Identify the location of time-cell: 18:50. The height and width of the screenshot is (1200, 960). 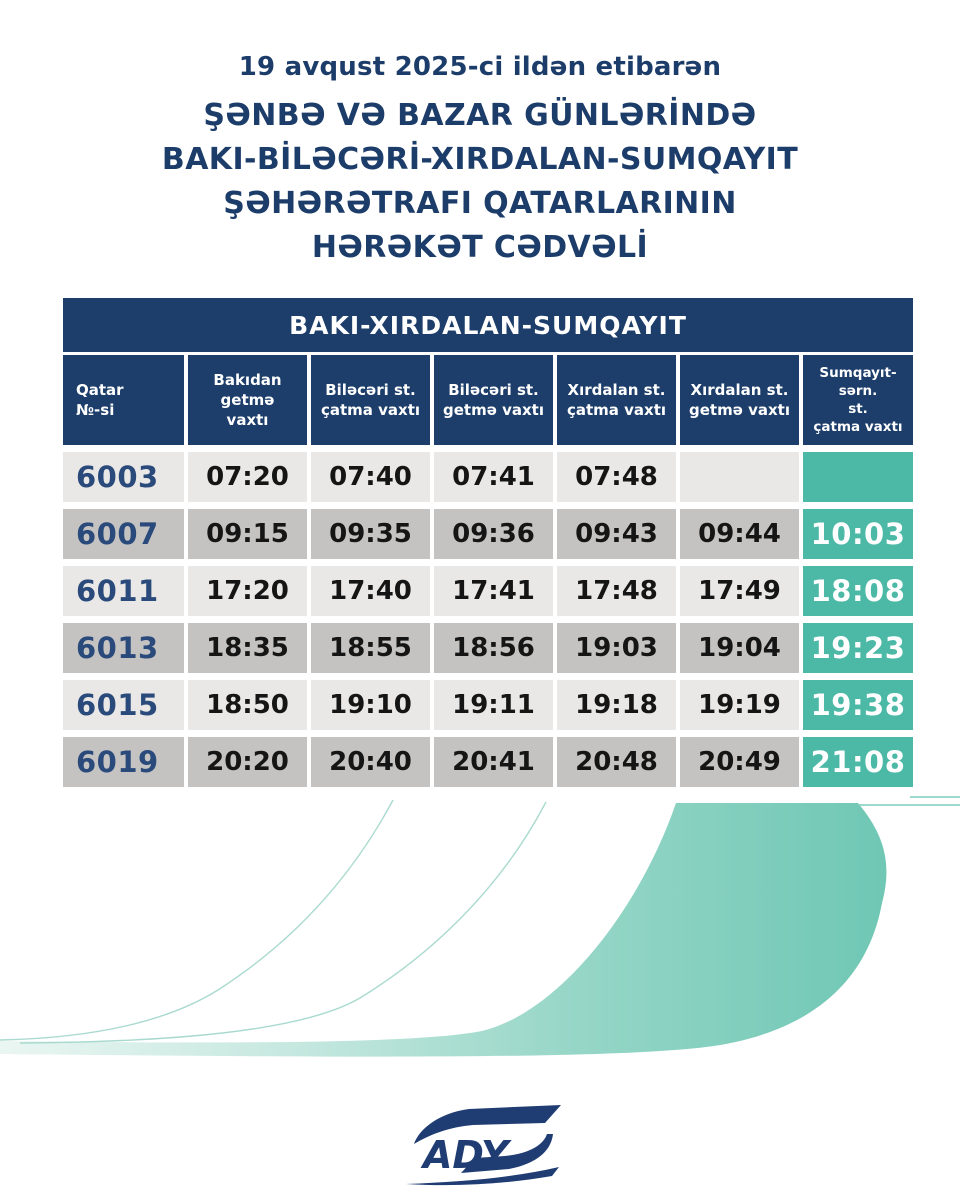
(247, 705).